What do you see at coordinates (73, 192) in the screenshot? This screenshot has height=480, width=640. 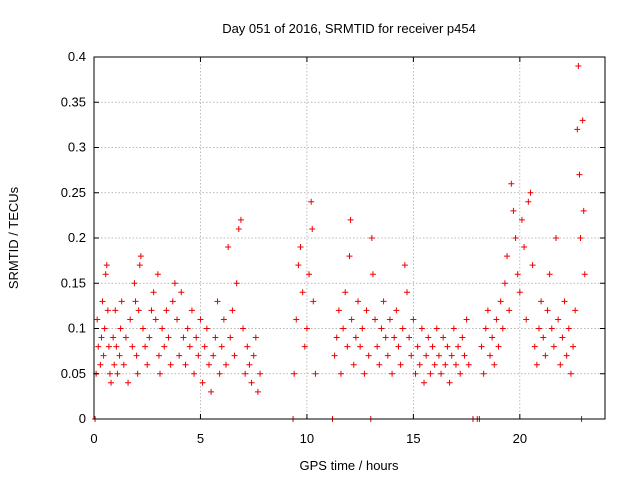 I see `y-tick-label: 0.25` at bounding box center [73, 192].